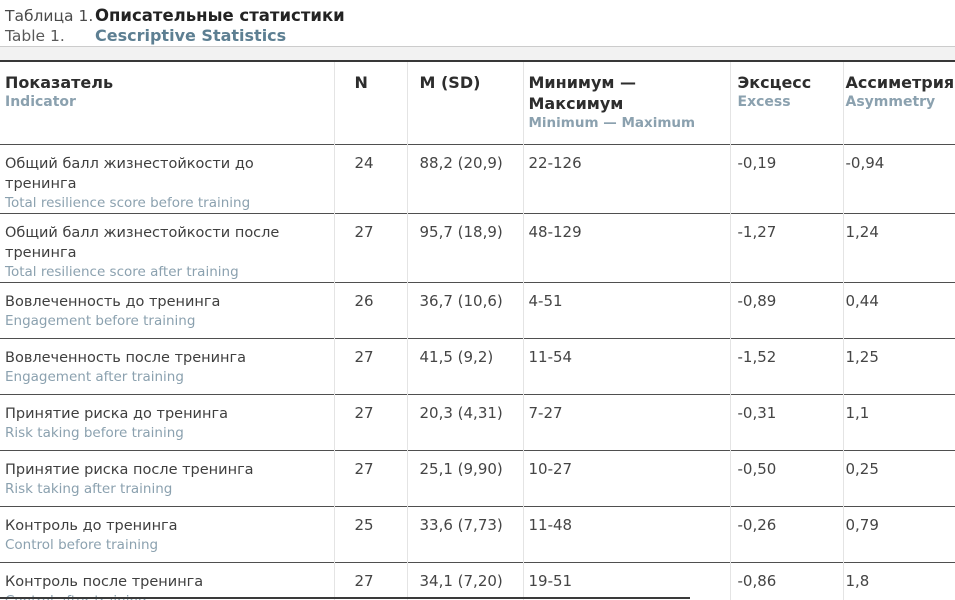  I want to click on indicator-ru: Контроль до тренинга, so click(91, 525).